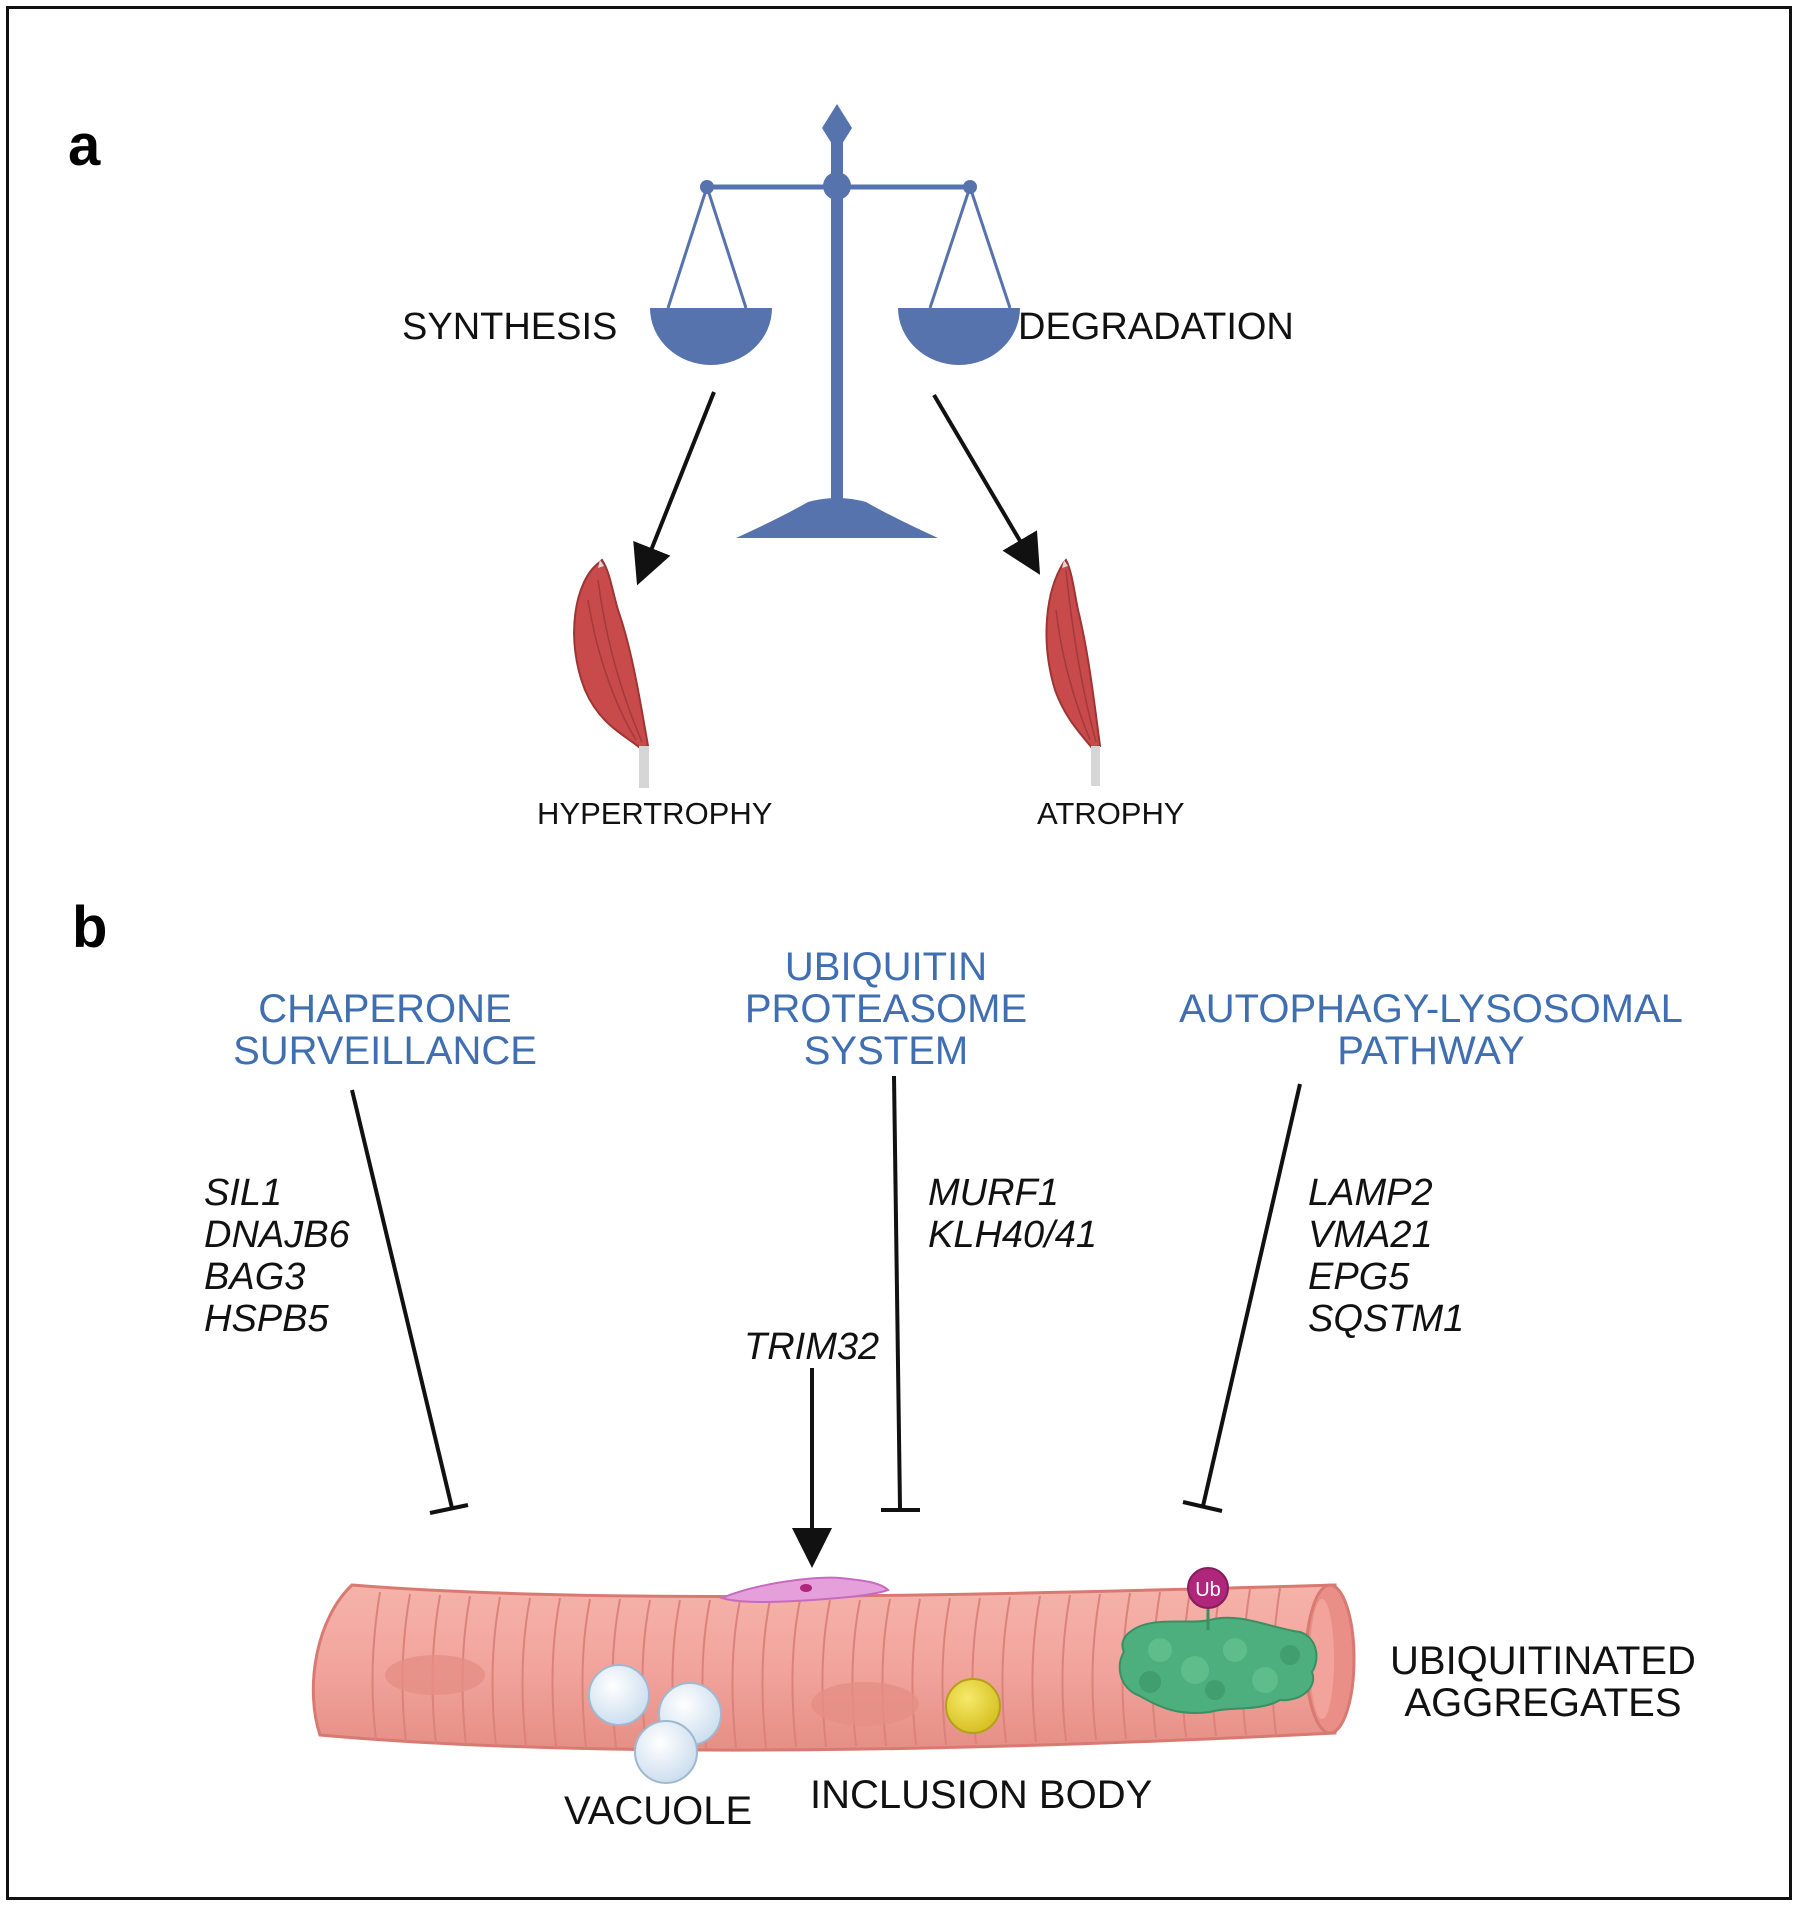  I want to click on panel-label-a: a, so click(84, 145).